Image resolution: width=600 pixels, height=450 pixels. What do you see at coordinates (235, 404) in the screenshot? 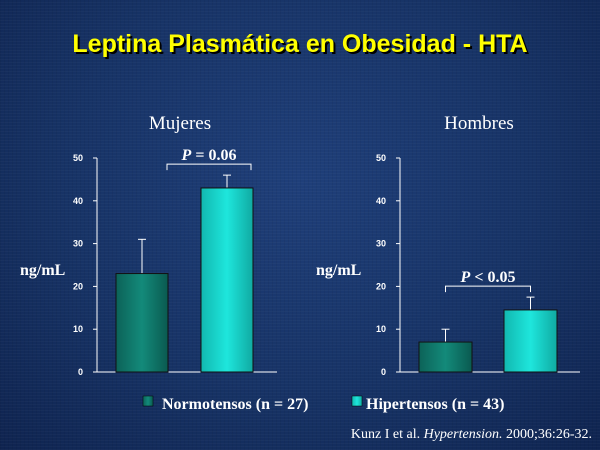
I see `legend-label-normotensos: Normotensos (n = 27)` at bounding box center [235, 404].